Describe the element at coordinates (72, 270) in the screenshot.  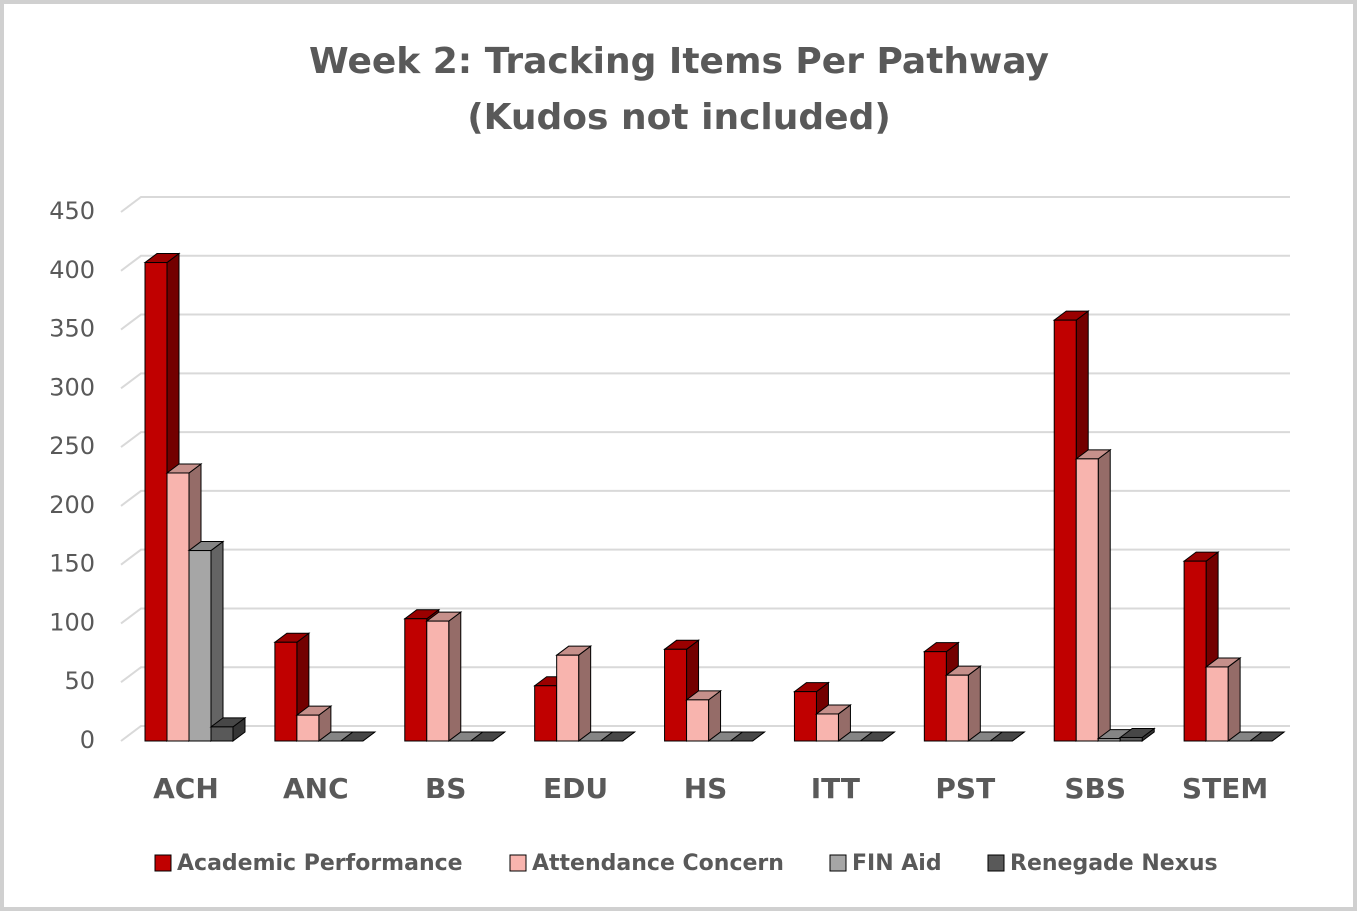
I see `y-tick-label: 400` at that location.